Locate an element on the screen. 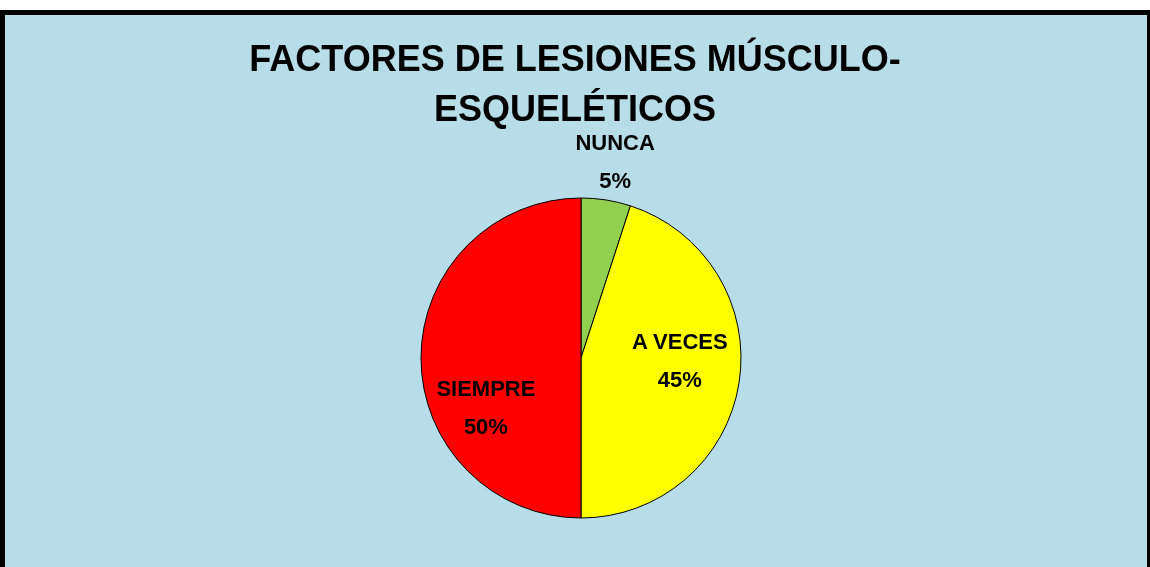  data-label: 5% is located at coordinates (615, 180).